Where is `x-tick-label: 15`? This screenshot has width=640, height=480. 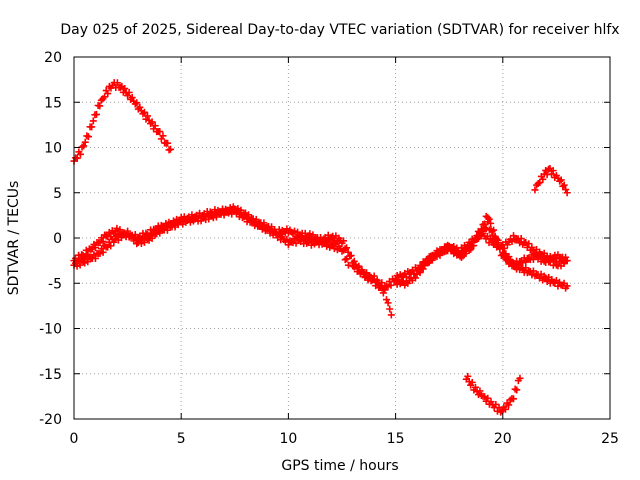 x-tick-label: 15 is located at coordinates (396, 439).